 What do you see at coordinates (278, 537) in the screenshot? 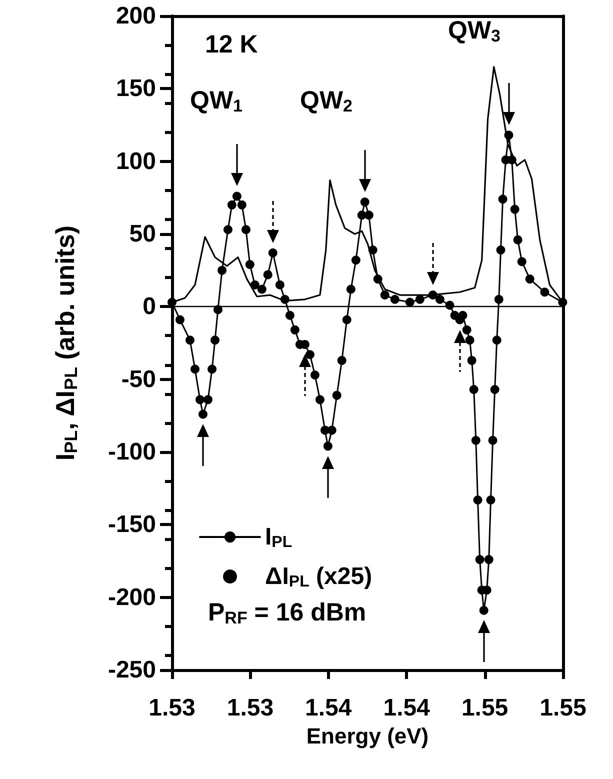
I see `legend-label: IPL` at bounding box center [278, 537].